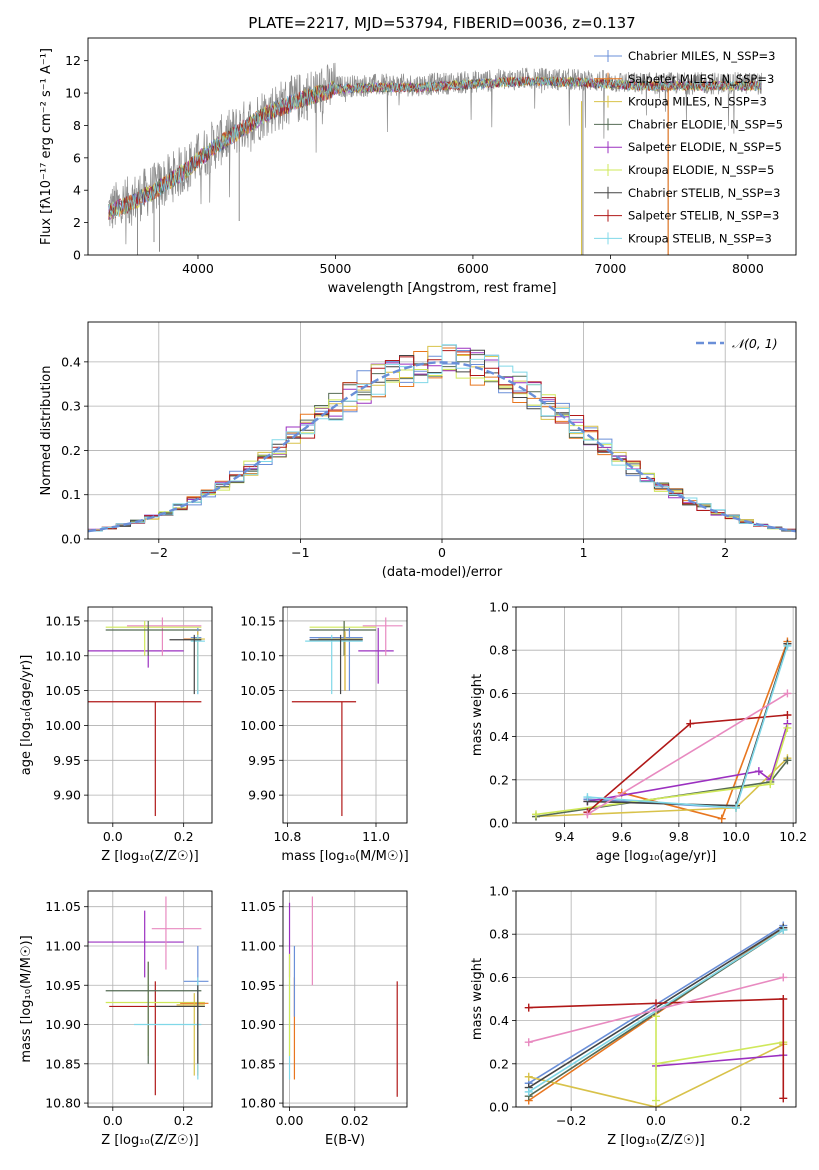 This screenshot has height=1170, width=819. Describe the element at coordinates (258, 725) in the screenshot. I see `age_vs_mass-ytick-label: 10.00` at that location.